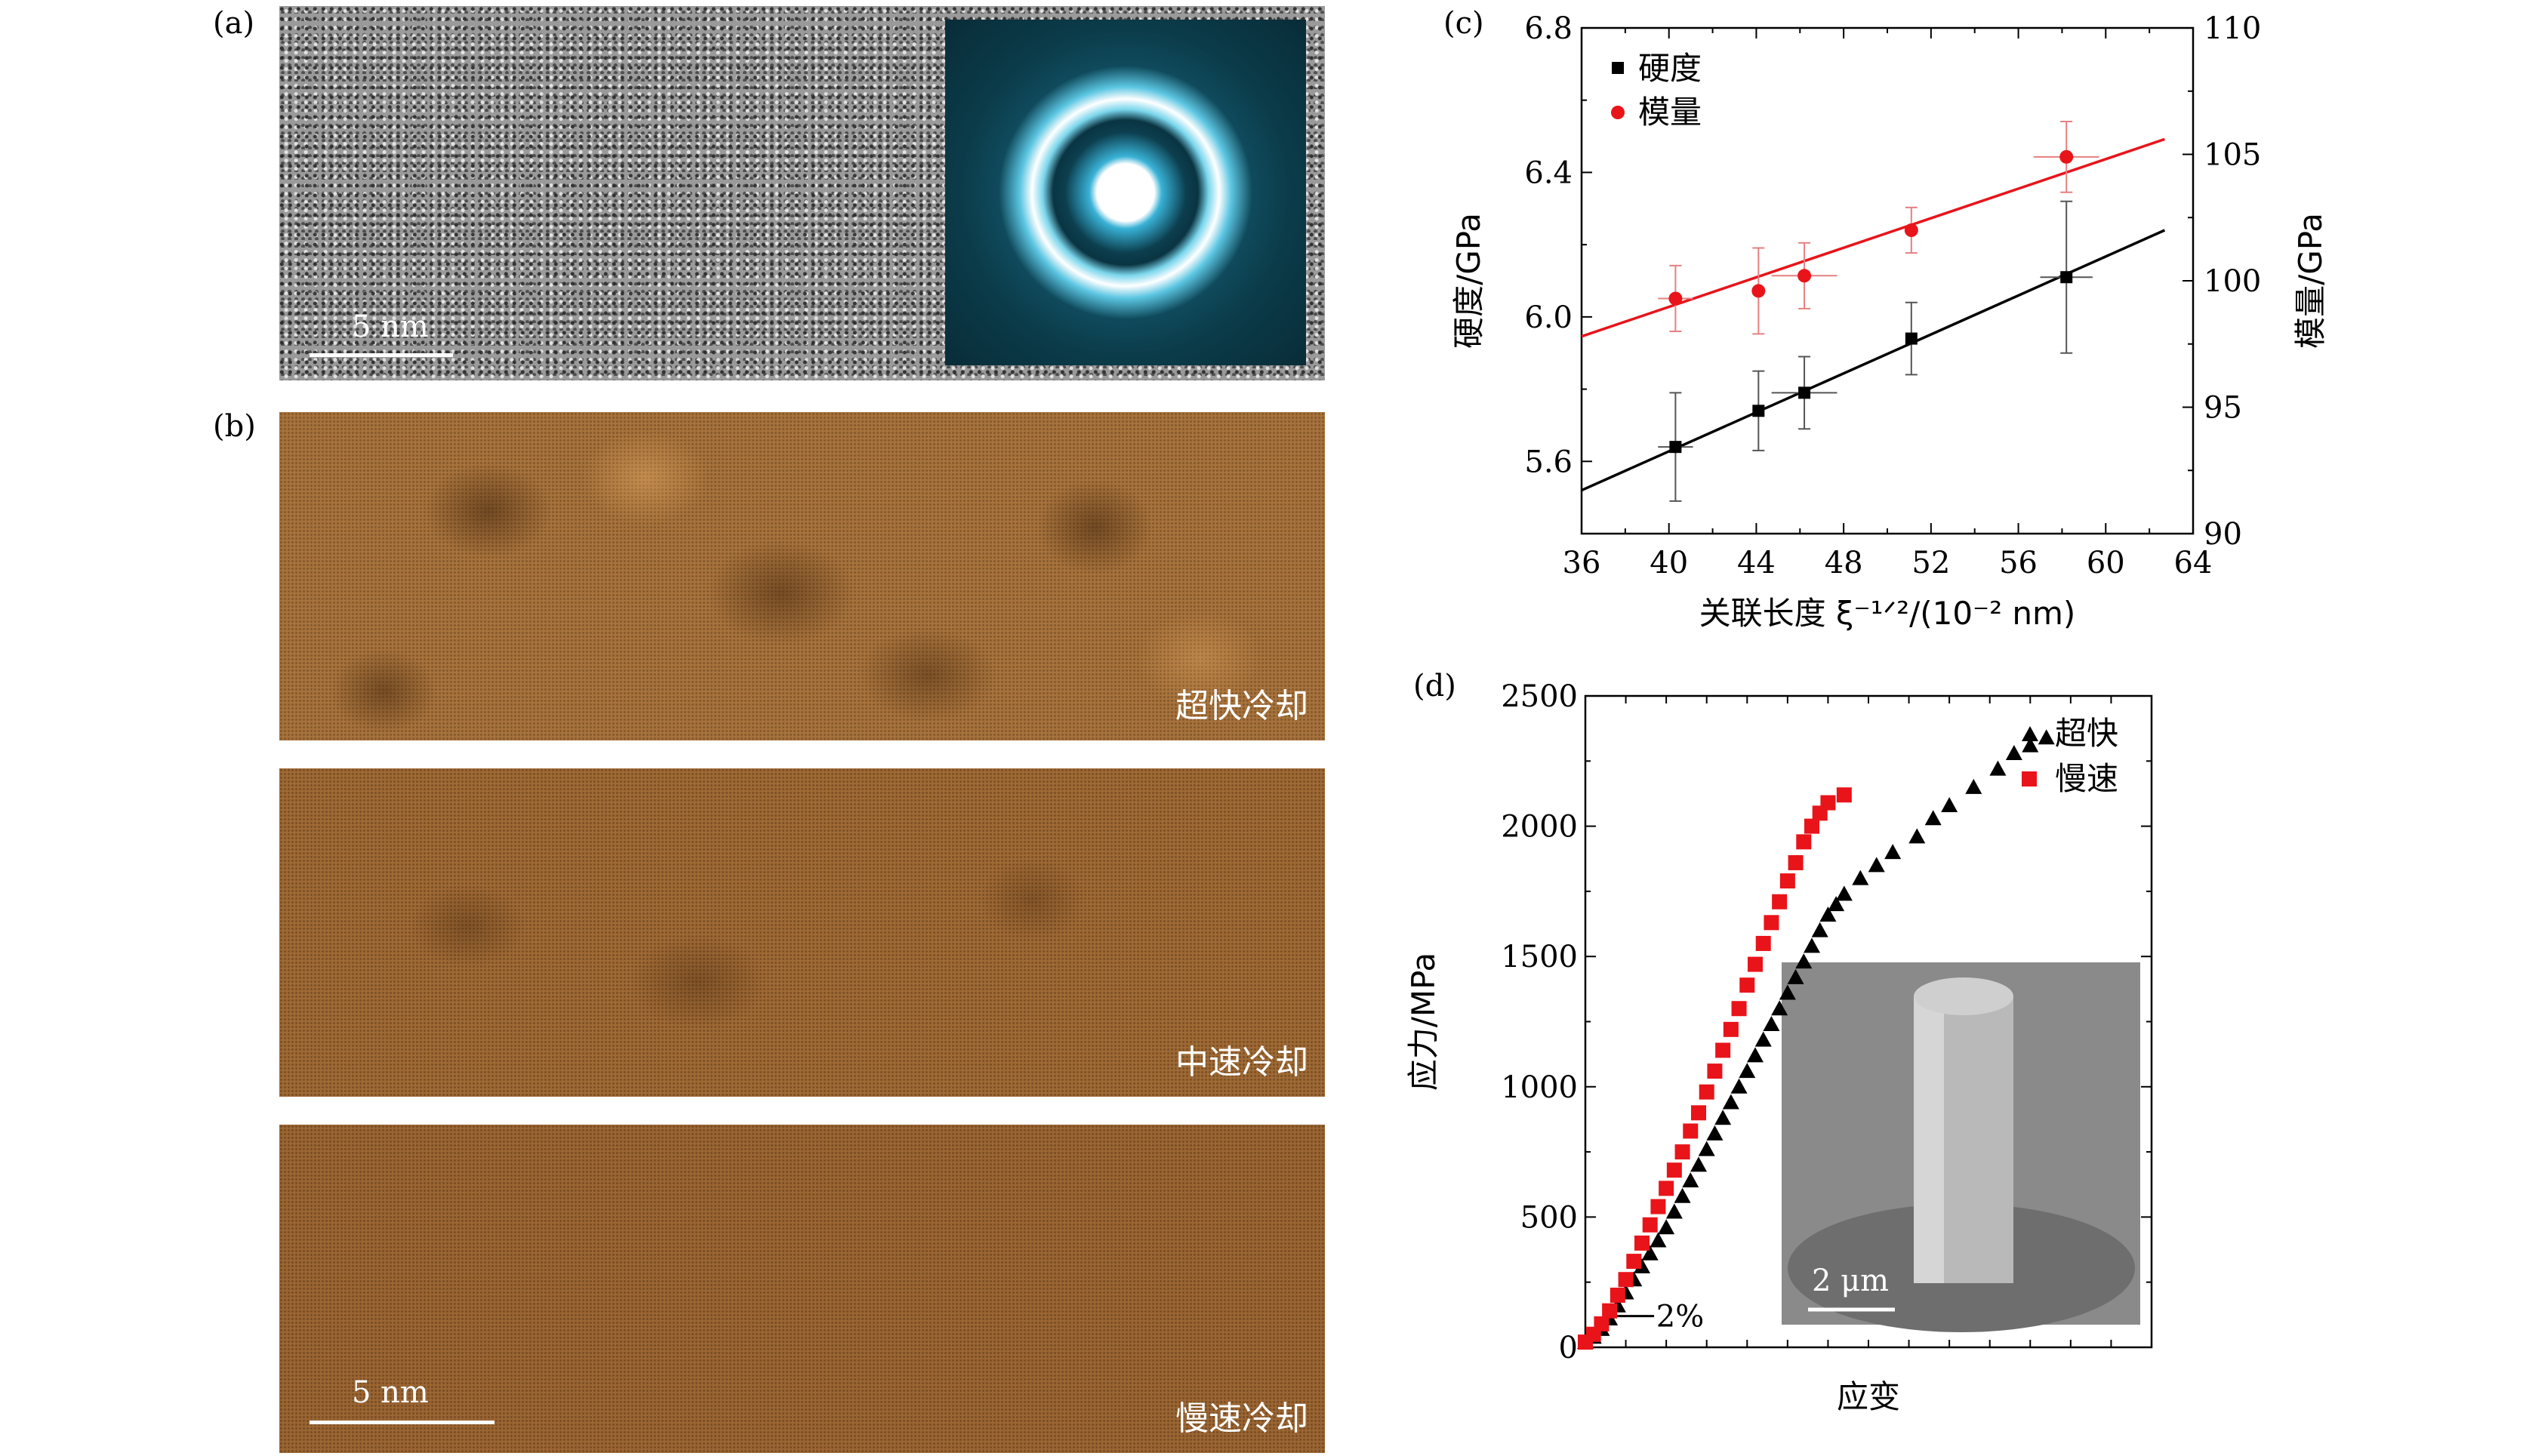 This screenshot has width=2526, height=1456. I want to click on panel-label-b: (b), so click(235, 426).